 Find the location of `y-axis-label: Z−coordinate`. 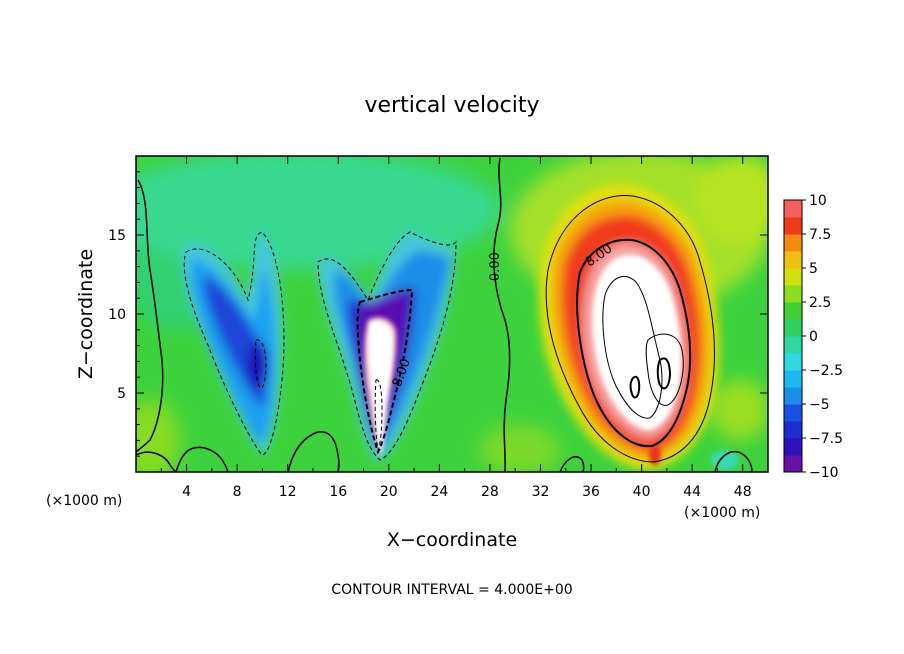

y-axis-label: Z−coordinate is located at coordinates (86, 314).